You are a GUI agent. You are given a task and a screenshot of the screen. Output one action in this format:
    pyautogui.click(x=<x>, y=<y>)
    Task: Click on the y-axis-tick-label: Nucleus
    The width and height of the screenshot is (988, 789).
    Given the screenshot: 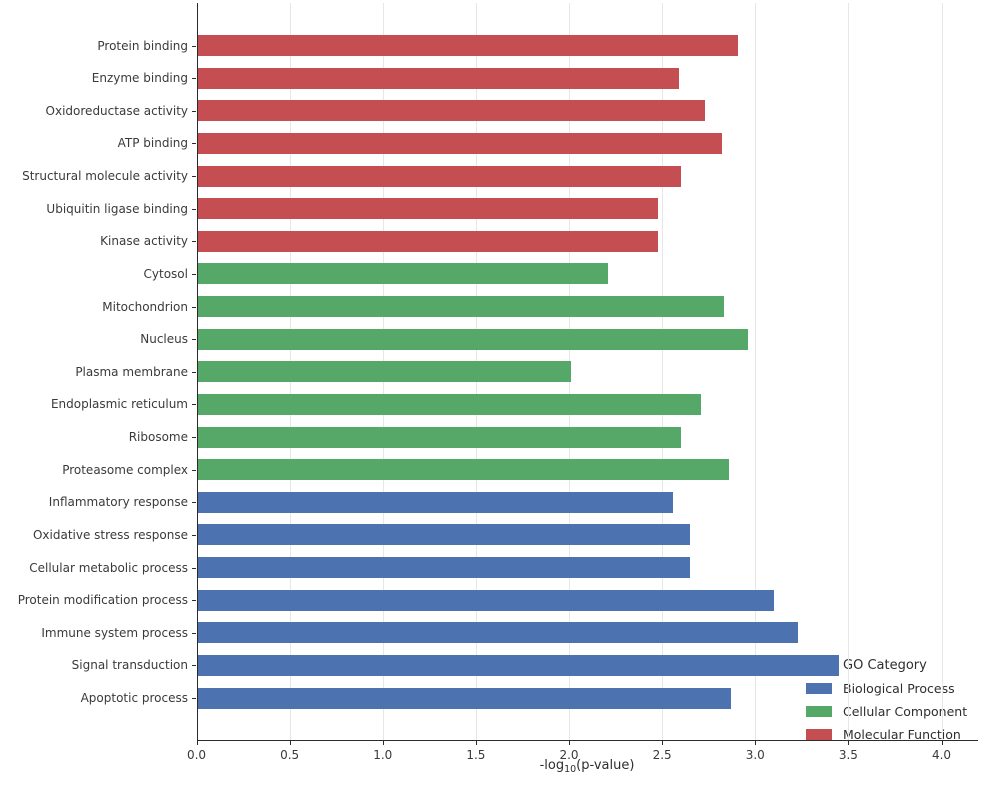 What is the action you would take?
    pyautogui.click(x=164, y=339)
    